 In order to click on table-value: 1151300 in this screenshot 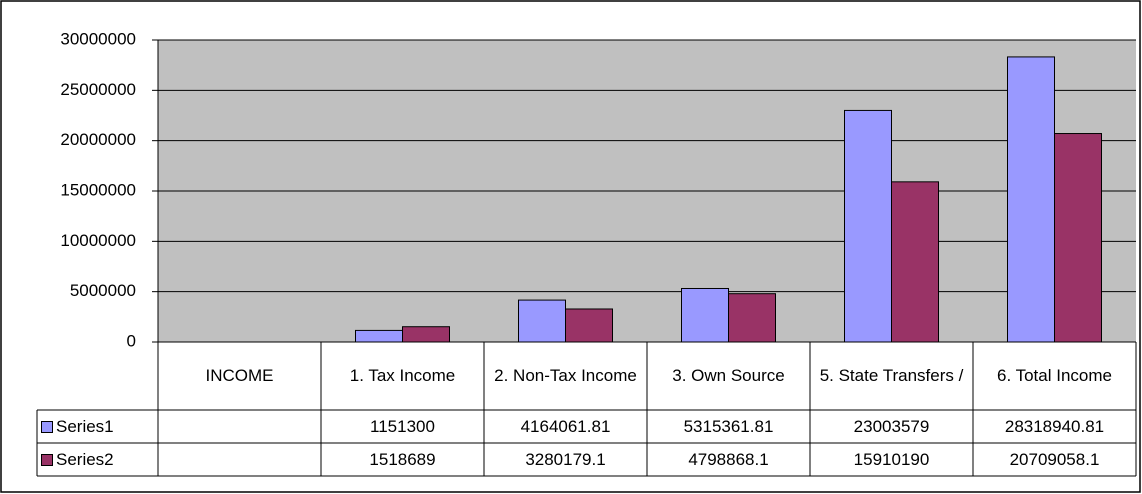, I will do `click(402, 426)`.